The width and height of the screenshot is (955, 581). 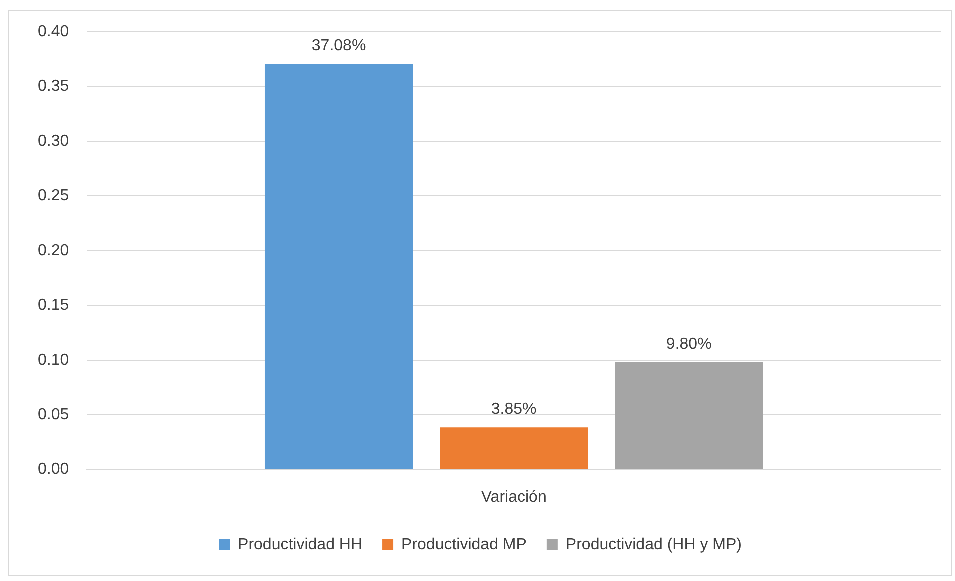 What do you see at coordinates (514, 497) in the screenshot?
I see `x-tick-label: Variación` at bounding box center [514, 497].